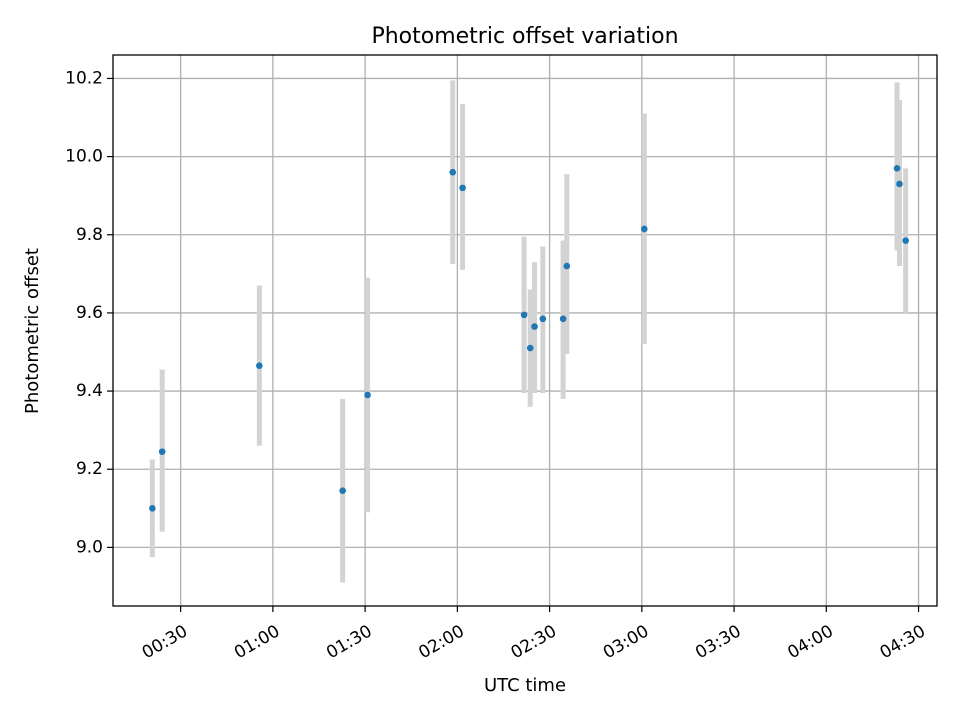 The image size is (960, 720). Describe the element at coordinates (32, 331) in the screenshot. I see `y-axis-label: Photometric offset` at that location.